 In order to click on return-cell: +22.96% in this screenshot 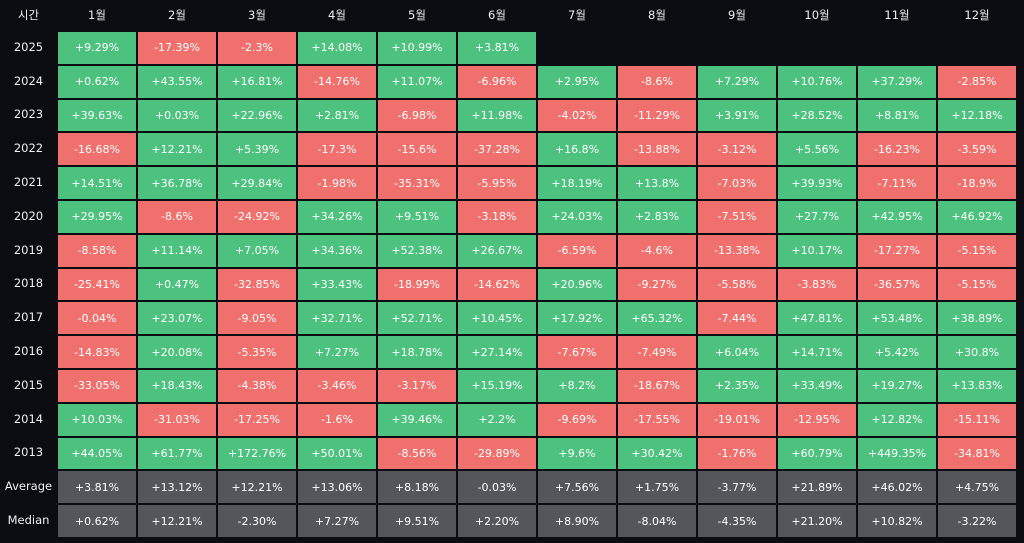, I will do `click(257, 115)`.